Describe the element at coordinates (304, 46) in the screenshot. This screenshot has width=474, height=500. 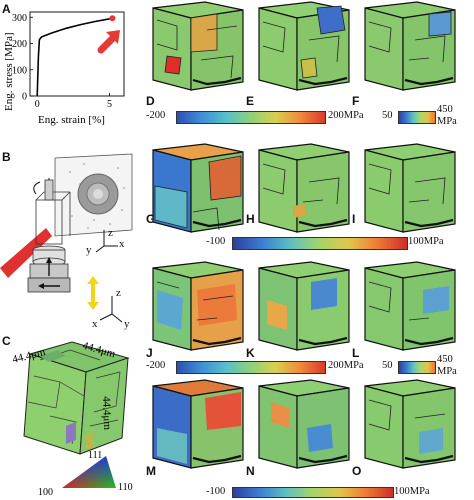
I see `stress-cube-e` at that location.